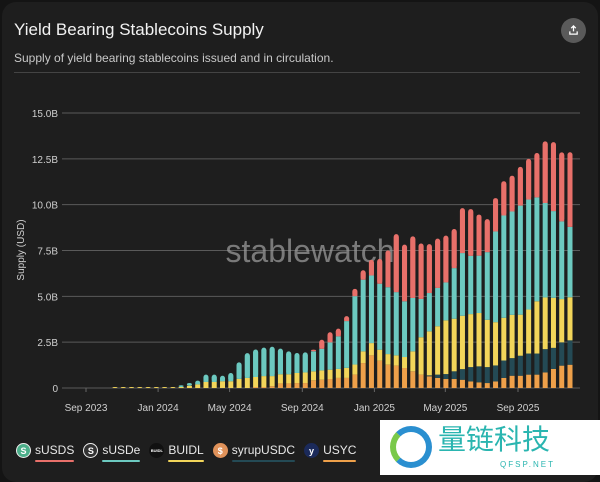 The height and width of the screenshot is (482, 600). Describe the element at coordinates (45, 114) in the screenshot. I see `y-tick-label: 15.0B` at that location.